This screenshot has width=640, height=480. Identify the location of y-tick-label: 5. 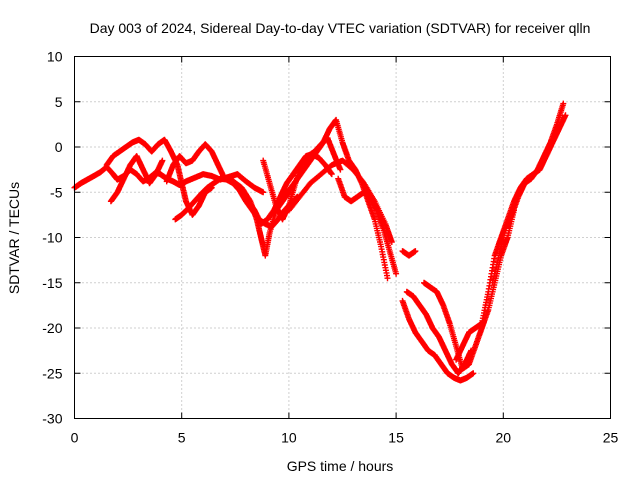
(59, 102).